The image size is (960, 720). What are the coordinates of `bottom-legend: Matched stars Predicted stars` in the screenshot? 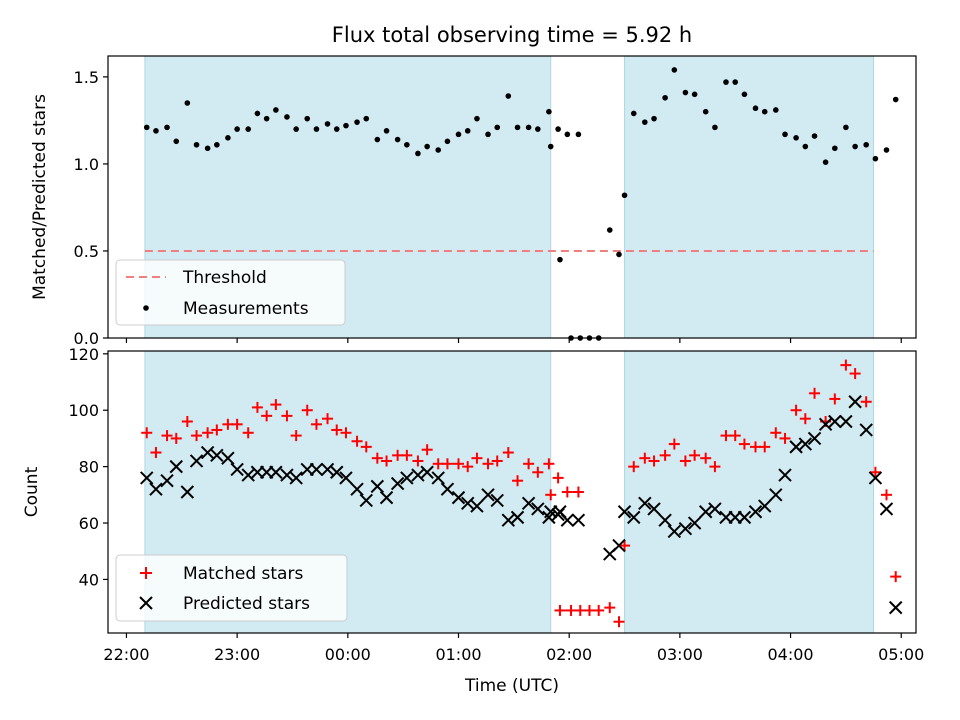 It's located at (231, 588).